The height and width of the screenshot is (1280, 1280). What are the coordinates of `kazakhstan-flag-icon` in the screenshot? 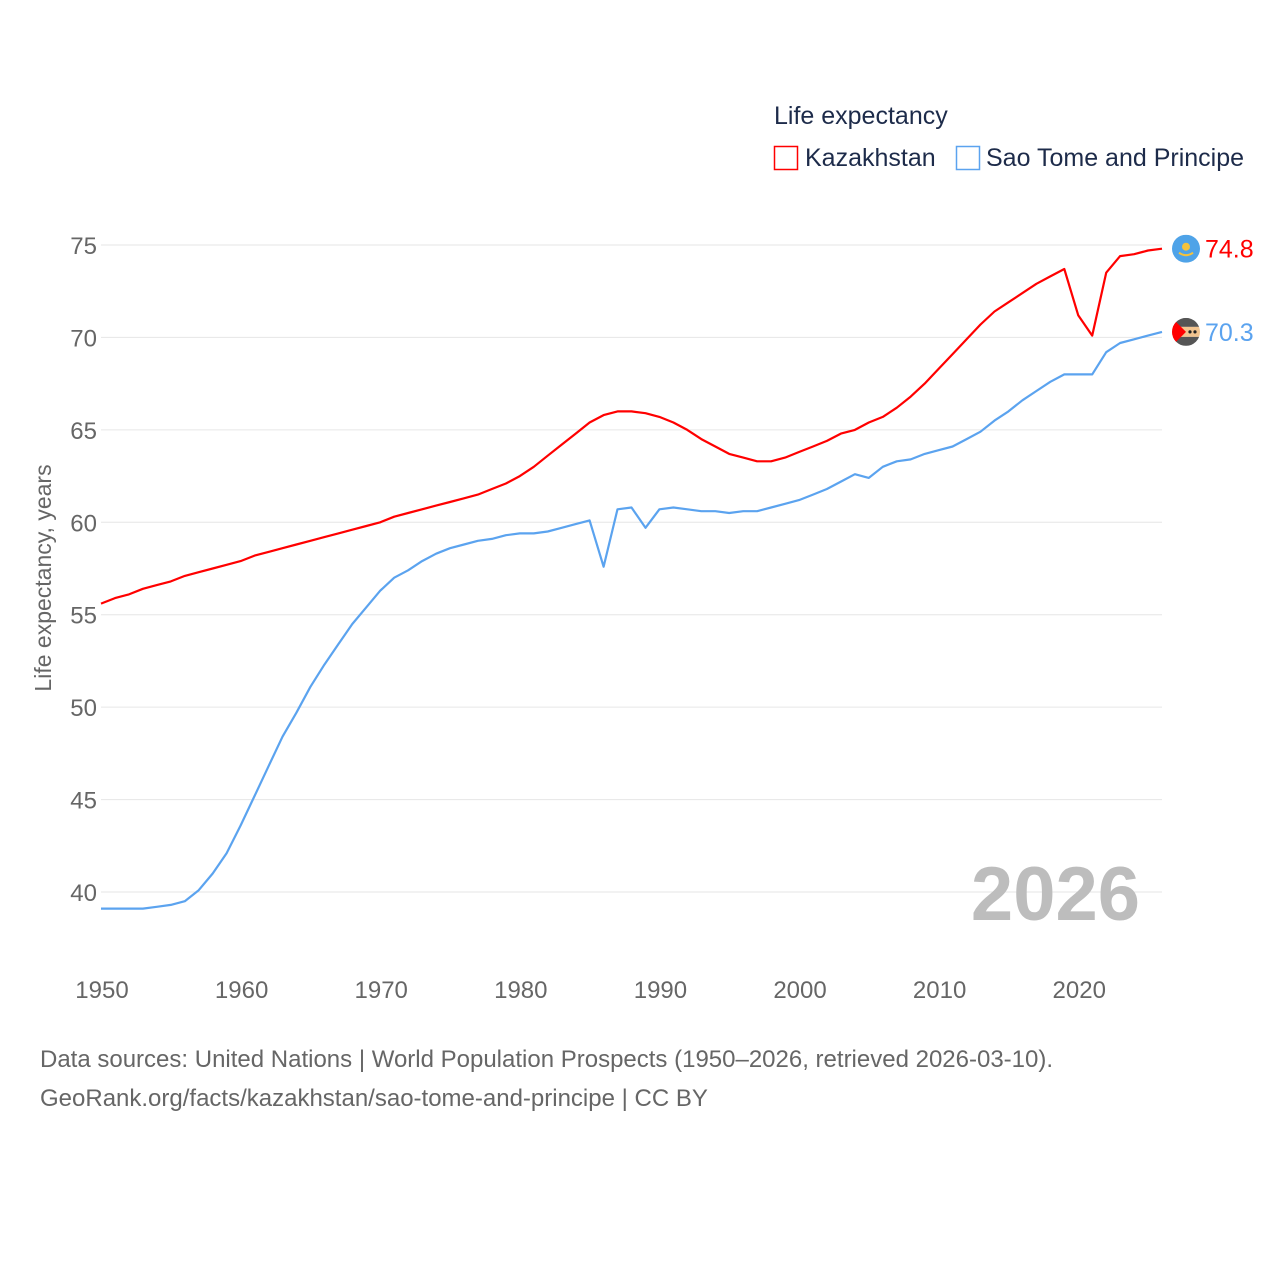 It's located at (1186, 248).